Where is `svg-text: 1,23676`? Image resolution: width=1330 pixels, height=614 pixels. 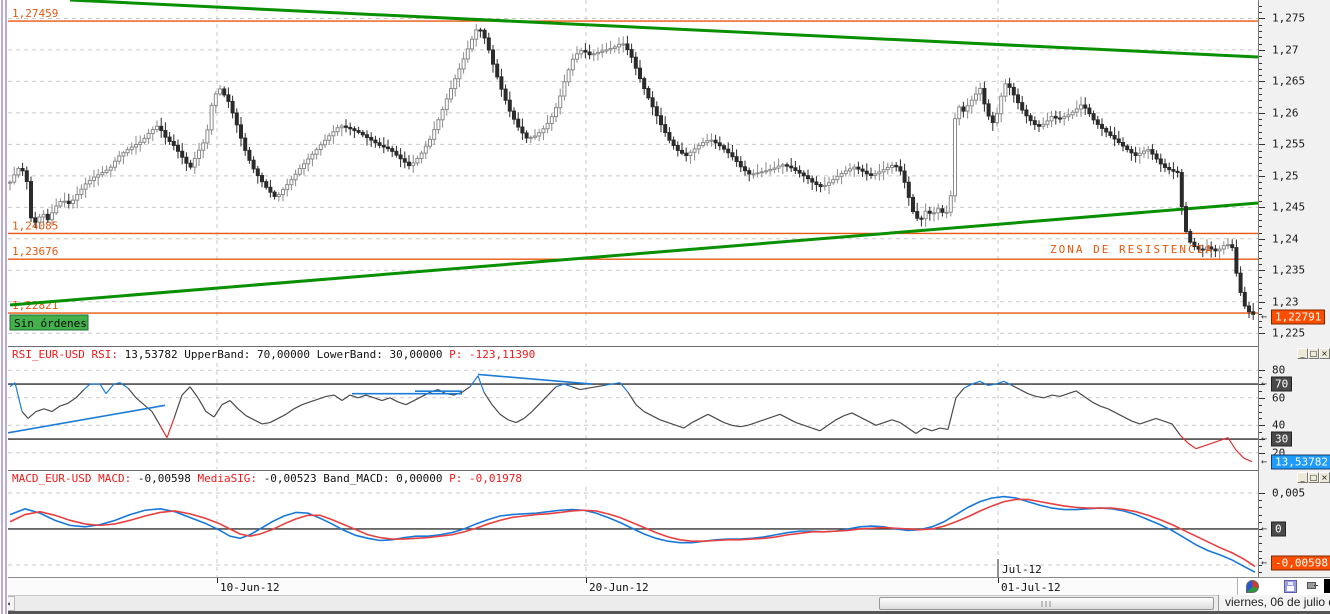
svg-text: 1,23676 is located at coordinates (35, 251).